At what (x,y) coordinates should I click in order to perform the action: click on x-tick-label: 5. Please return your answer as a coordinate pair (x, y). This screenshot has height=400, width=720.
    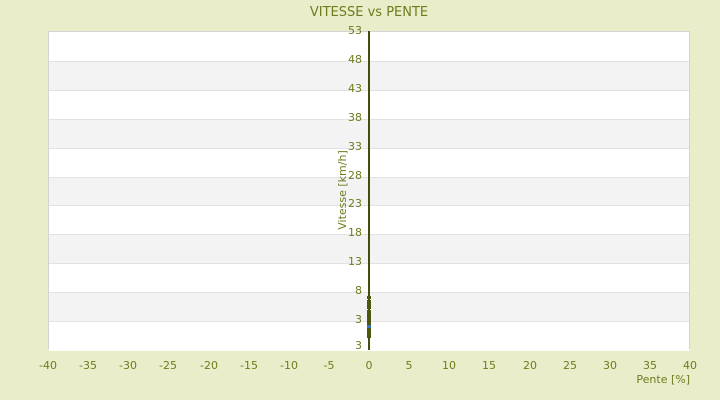
    Looking at the image, I should click on (409, 365).